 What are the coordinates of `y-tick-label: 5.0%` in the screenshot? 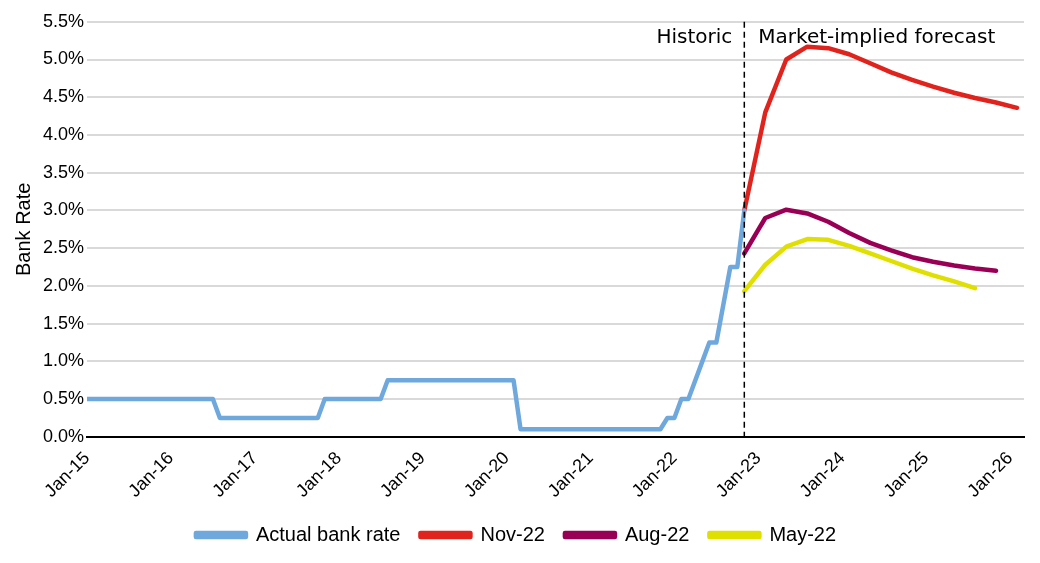 It's located at (64, 58).